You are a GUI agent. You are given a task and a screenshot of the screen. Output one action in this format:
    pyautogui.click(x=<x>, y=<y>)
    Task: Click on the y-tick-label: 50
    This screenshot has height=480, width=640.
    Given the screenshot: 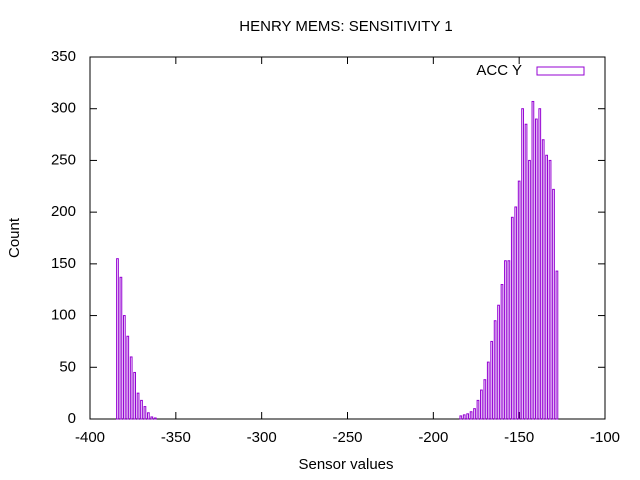 What is the action you would take?
    pyautogui.click(x=67, y=366)
    